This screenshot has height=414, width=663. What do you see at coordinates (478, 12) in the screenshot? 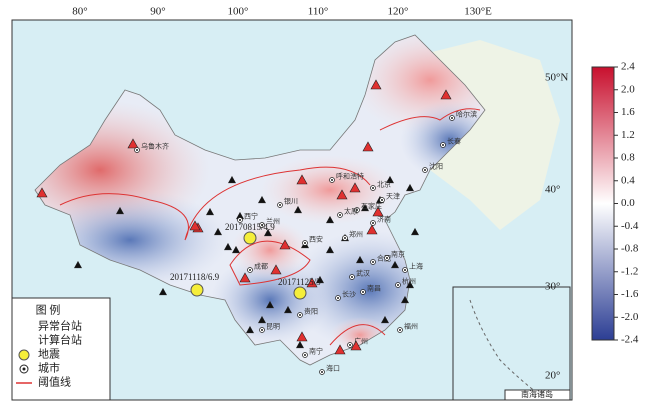
I see `lon-label: 130°E` at bounding box center [478, 12].